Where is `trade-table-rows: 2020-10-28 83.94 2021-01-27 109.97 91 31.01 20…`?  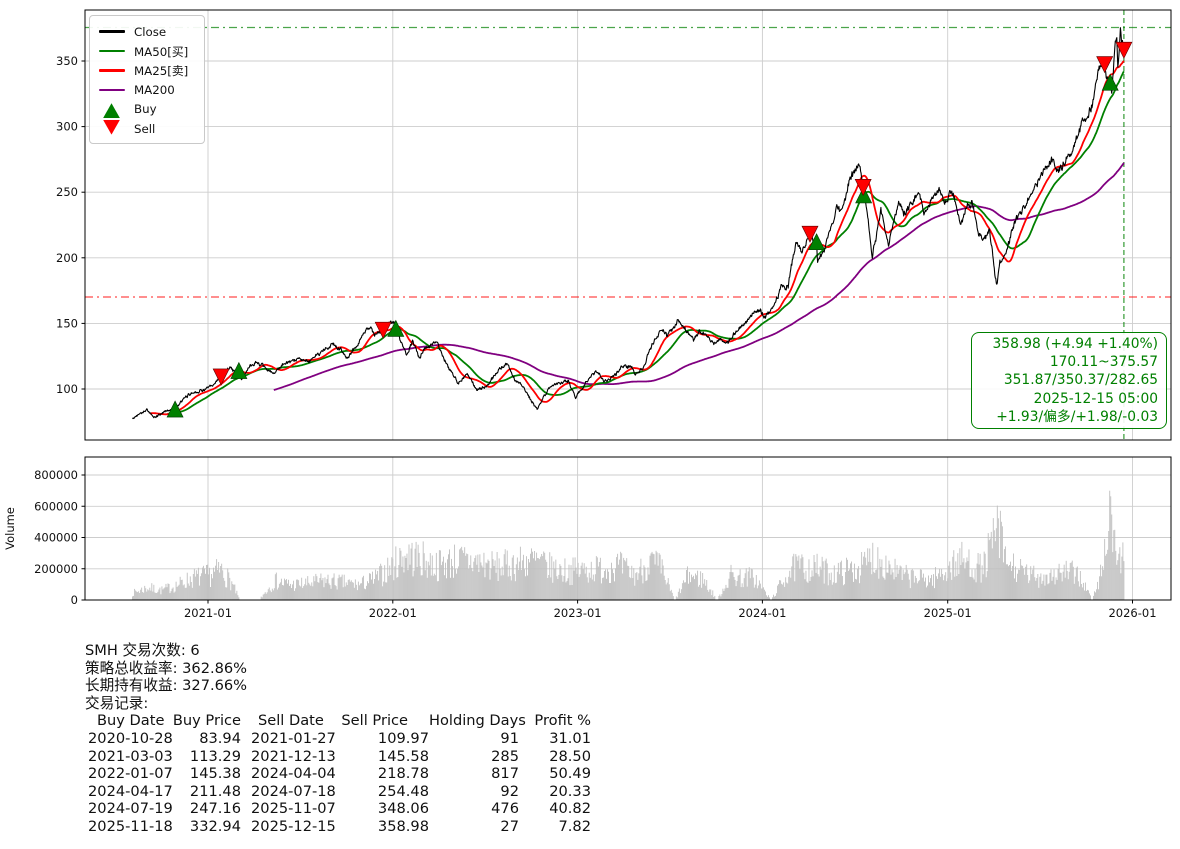
trade-table-rows: 2020-10-28 83.94 2021-01-27 109.97 91 31.01 20… is located at coordinates (338, 783).